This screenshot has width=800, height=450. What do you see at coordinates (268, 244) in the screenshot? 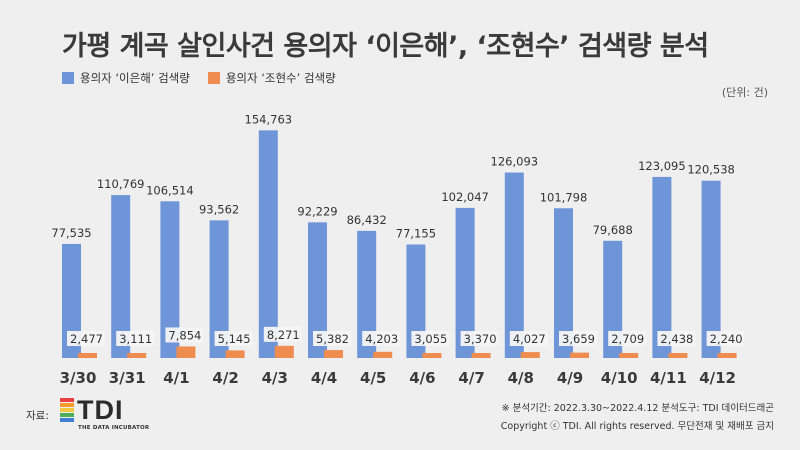
I see `bar-lee-4/3` at bounding box center [268, 244].